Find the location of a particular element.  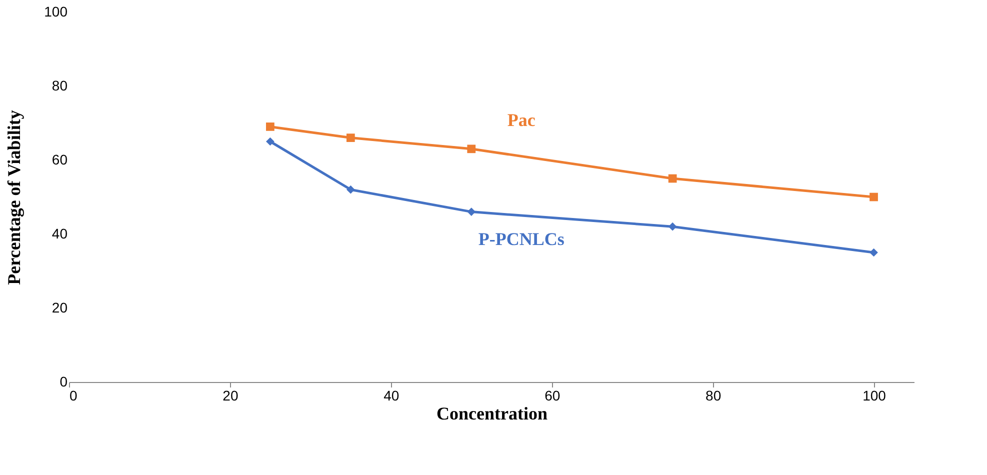

y-tick-label: 100 is located at coordinates (56, 12).